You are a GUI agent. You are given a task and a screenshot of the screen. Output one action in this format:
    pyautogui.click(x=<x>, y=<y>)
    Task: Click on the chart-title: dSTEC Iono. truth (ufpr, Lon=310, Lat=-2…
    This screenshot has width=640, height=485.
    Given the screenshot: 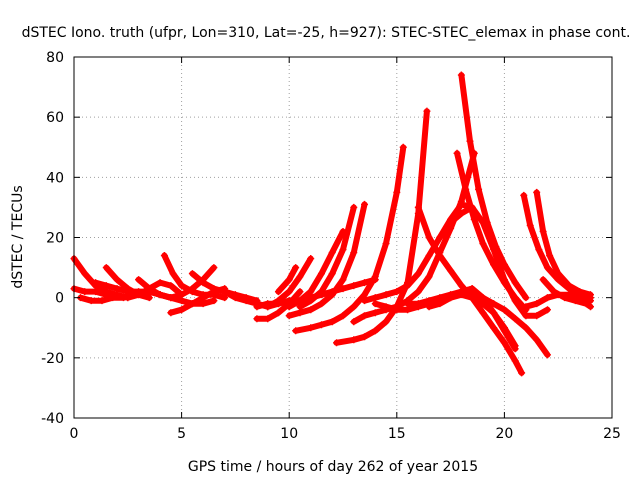 What is the action you would take?
    pyautogui.click(x=326, y=33)
    